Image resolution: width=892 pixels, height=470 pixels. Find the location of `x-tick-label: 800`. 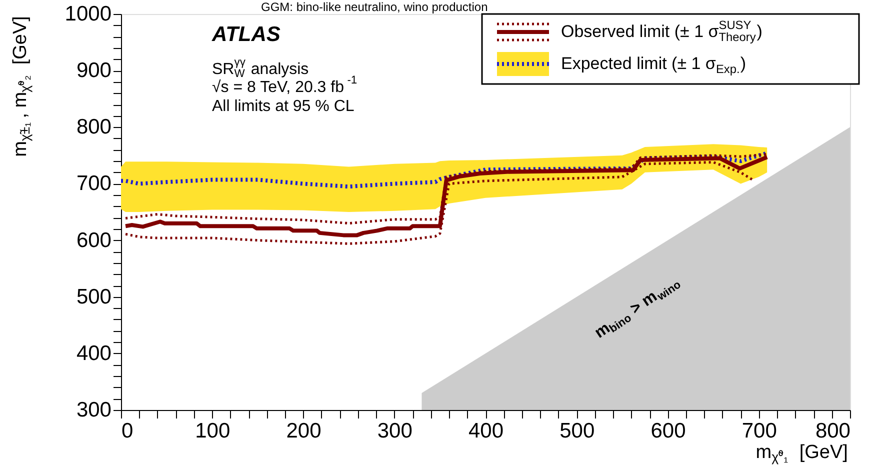

x-tick-label: 800 is located at coordinates (832, 431).